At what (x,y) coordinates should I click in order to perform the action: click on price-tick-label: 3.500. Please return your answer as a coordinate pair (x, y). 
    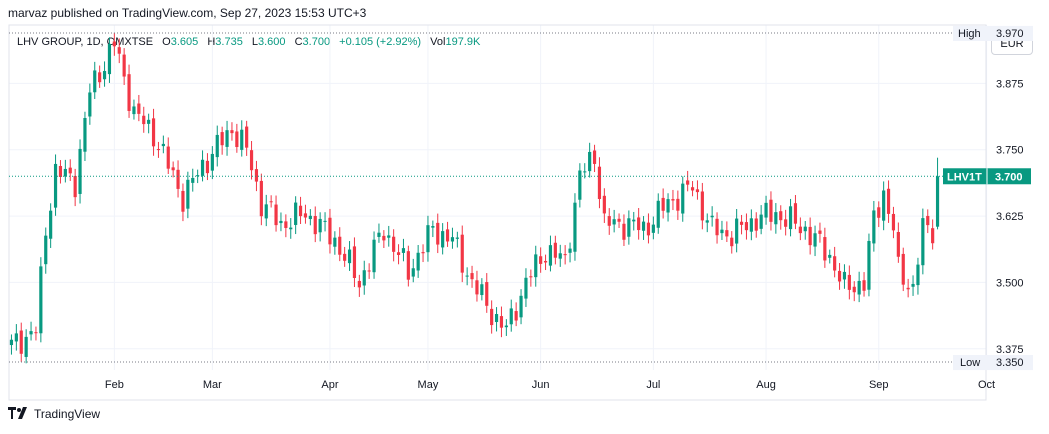
    Looking at the image, I should click on (1010, 283).